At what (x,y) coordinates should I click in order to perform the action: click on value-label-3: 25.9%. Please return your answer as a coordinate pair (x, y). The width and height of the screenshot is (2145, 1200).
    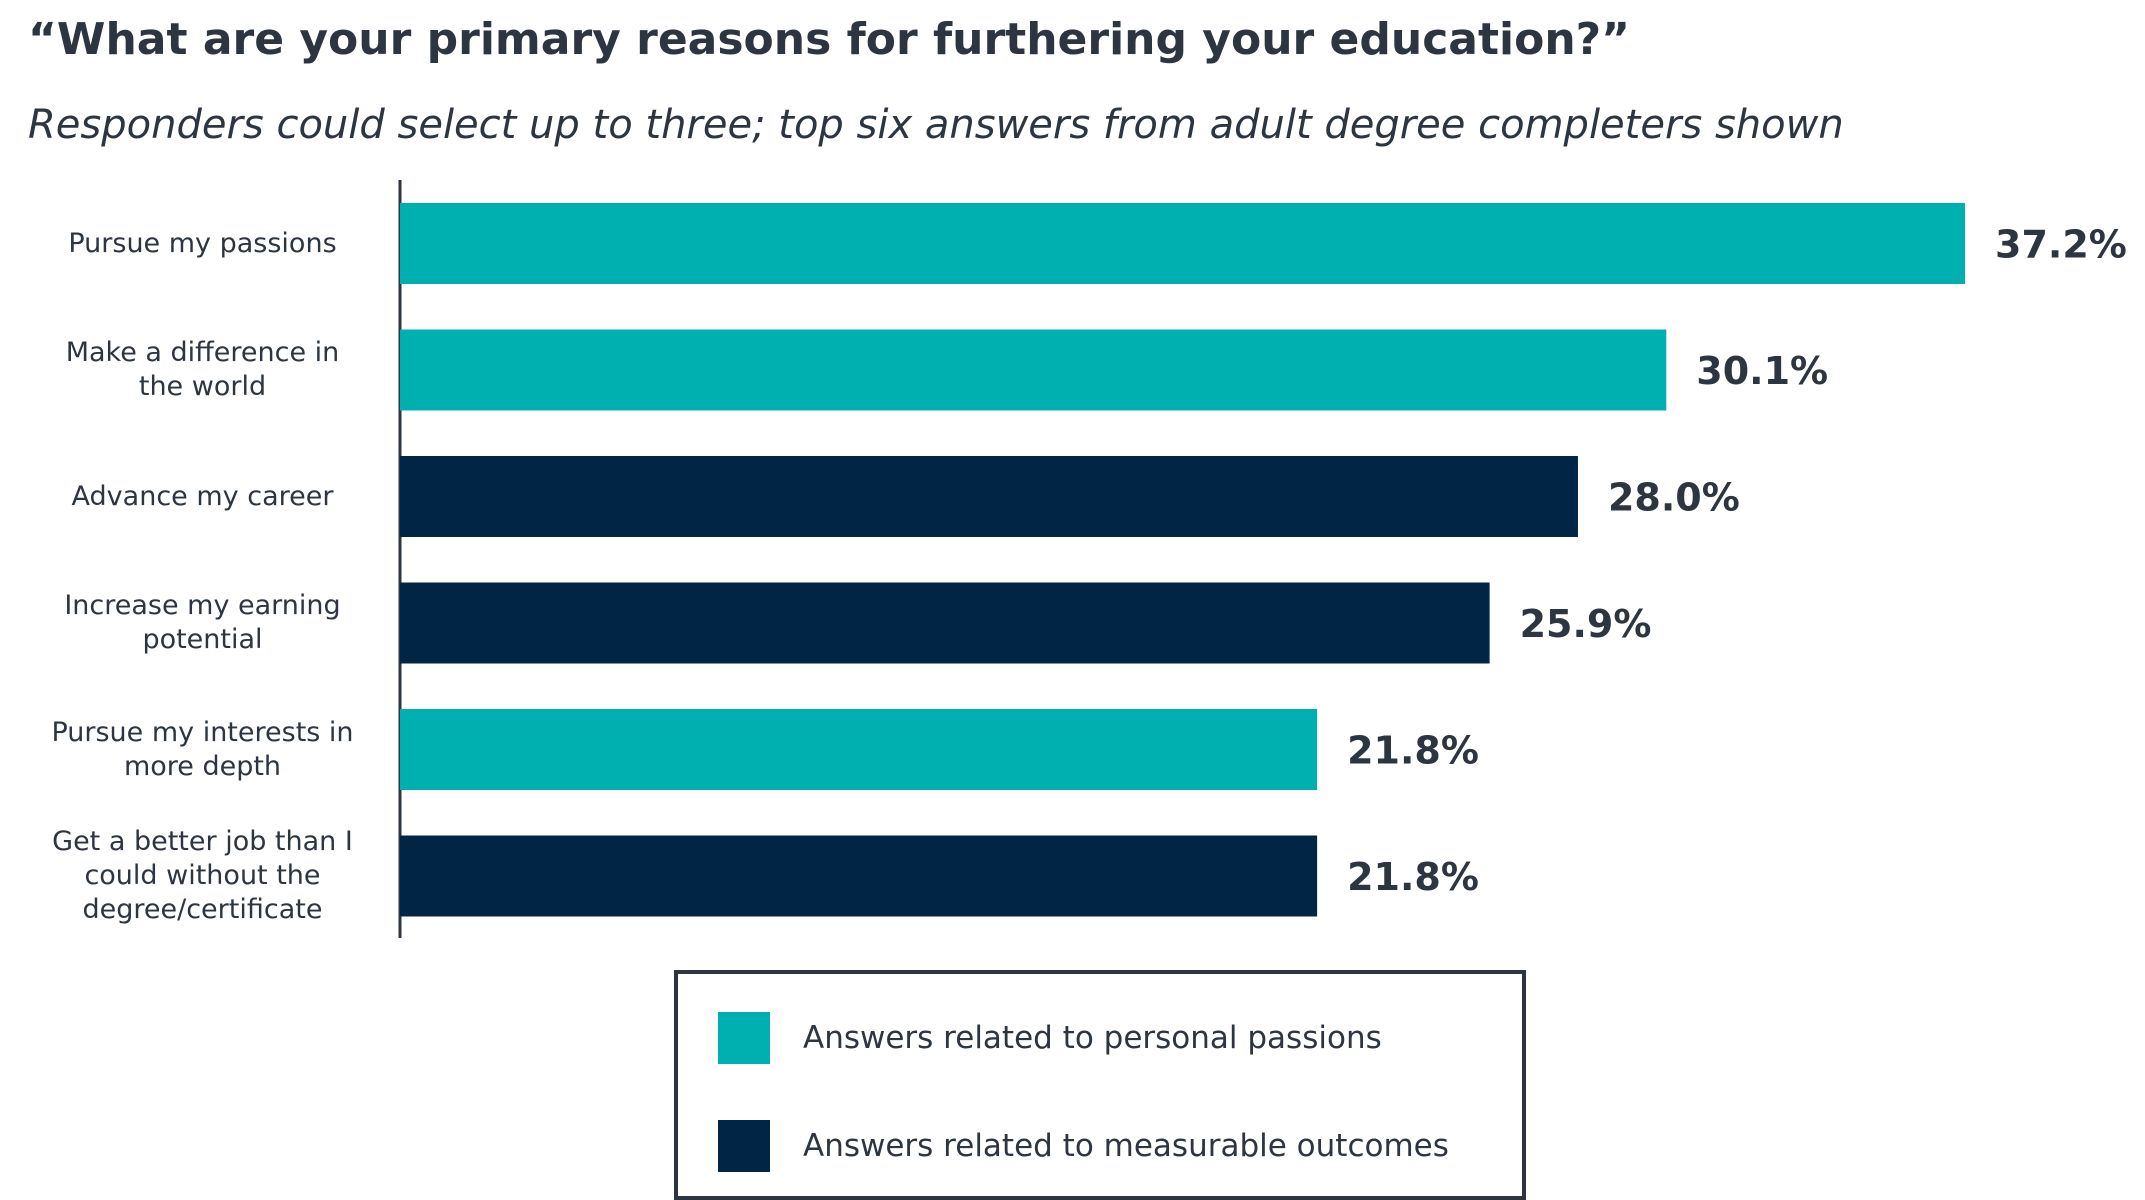
    Looking at the image, I should click on (1586, 624).